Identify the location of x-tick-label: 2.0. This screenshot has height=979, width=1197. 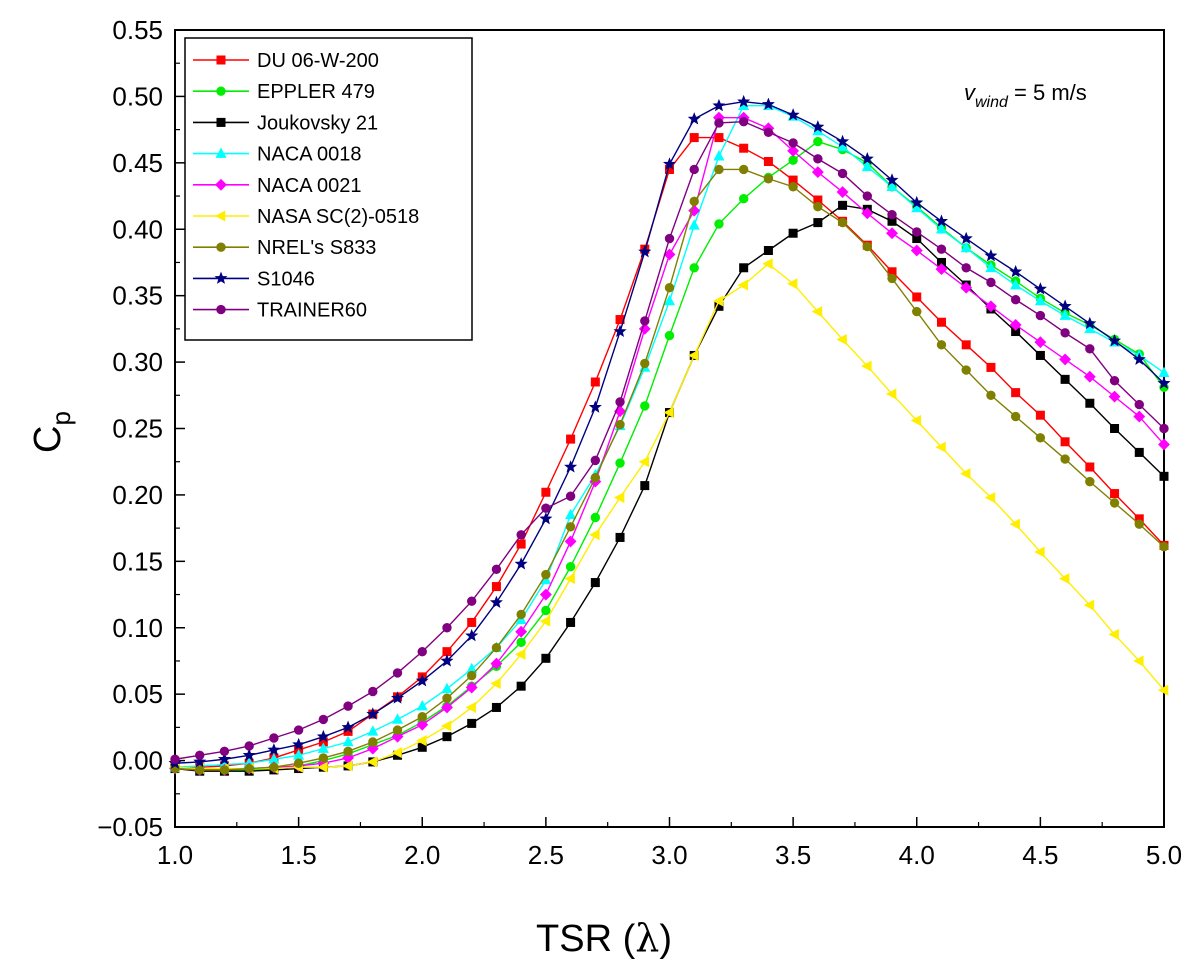
(422, 855).